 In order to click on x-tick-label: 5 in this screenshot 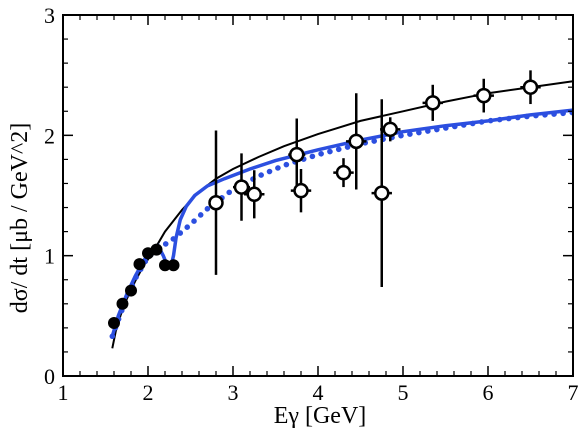, I will do `click(403, 392)`.